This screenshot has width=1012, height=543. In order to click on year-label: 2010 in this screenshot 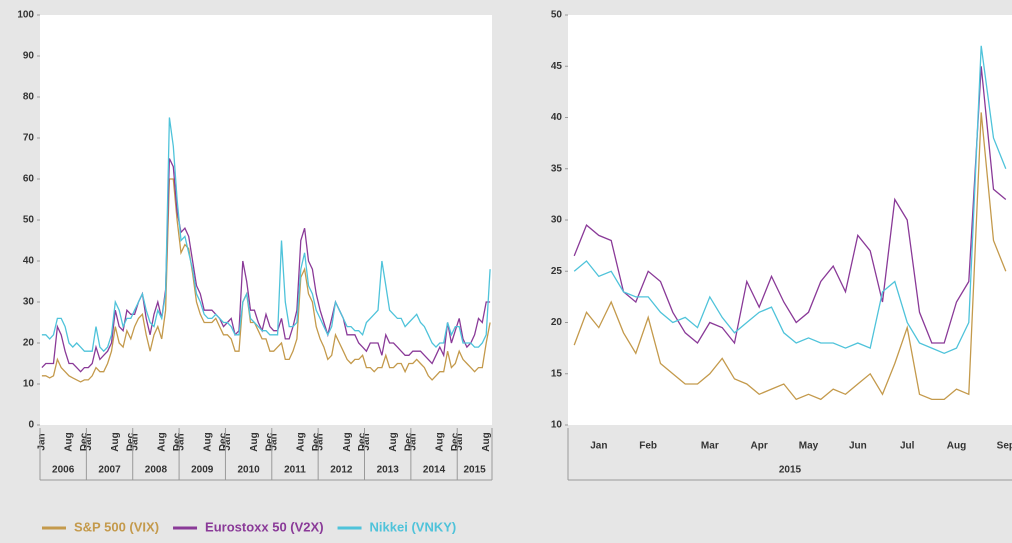, I will do `click(248, 470)`.